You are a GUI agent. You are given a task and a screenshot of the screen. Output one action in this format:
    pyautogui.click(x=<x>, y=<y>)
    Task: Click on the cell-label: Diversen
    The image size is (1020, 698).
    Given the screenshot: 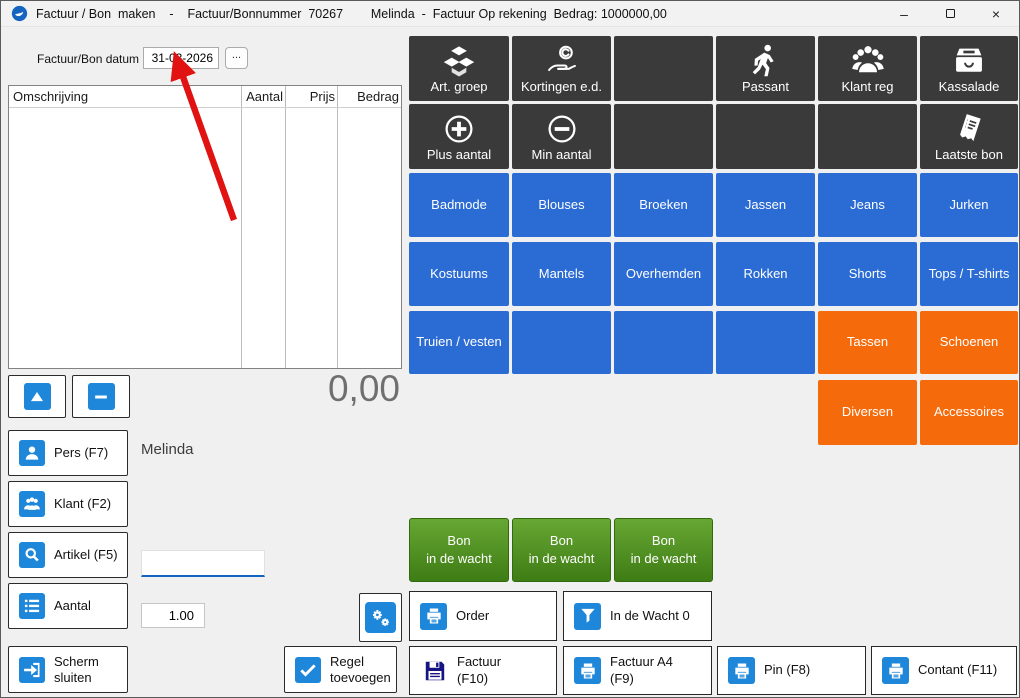 What is the action you would take?
    pyautogui.click(x=867, y=412)
    